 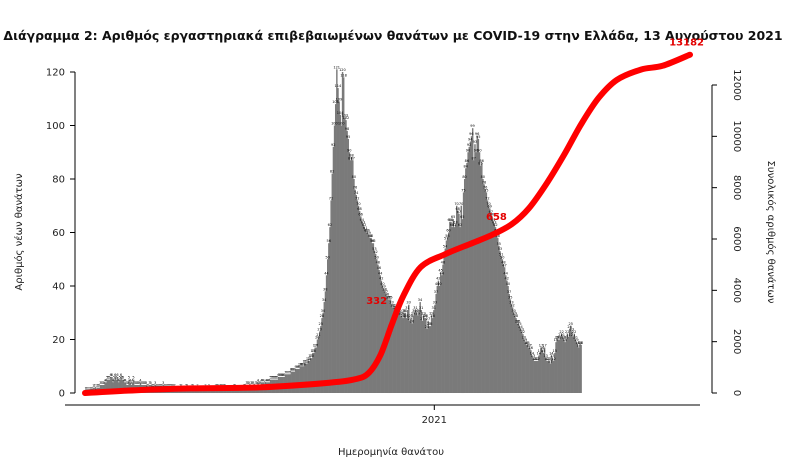 I want to click on bar-value-label: 58, so click(x=371, y=236).